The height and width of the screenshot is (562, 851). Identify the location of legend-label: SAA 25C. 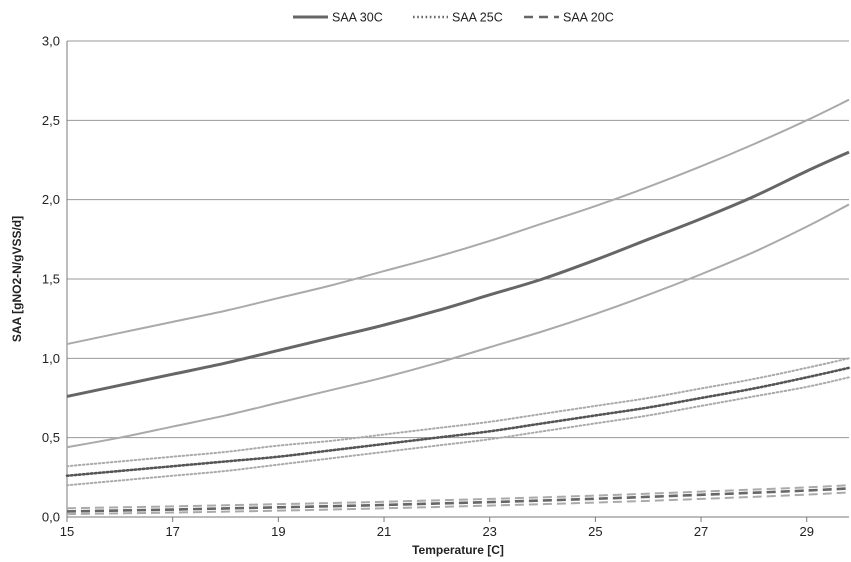
(477, 18).